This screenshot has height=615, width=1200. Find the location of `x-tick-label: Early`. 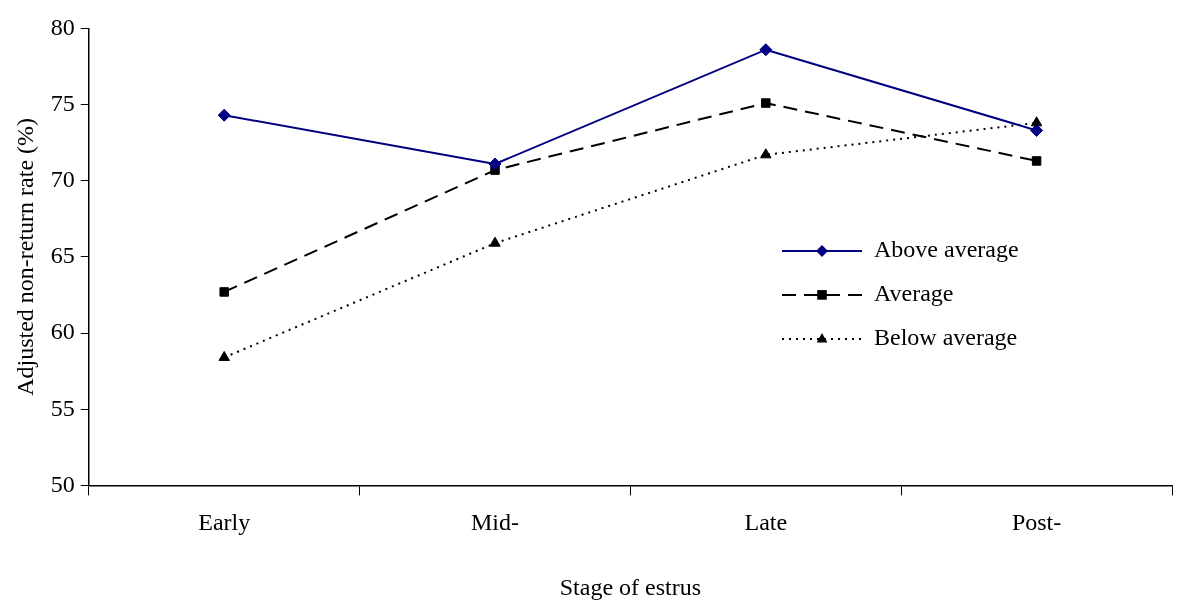

x-tick-label: Early is located at coordinates (224, 522).